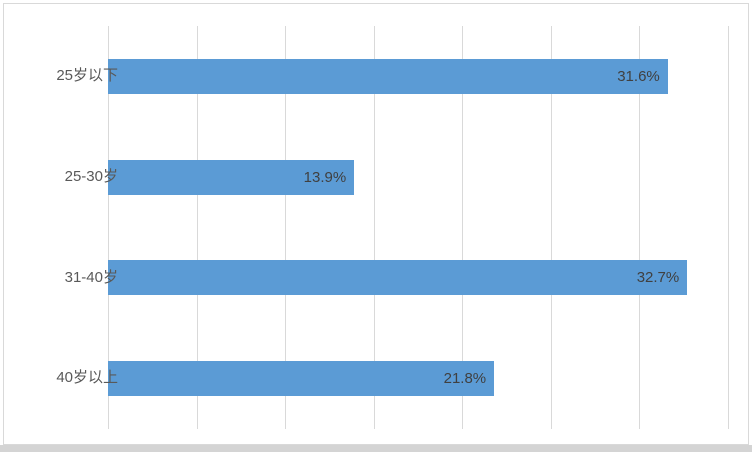 Image resolution: width=752 pixels, height=452 pixels. What do you see at coordinates (465, 379) in the screenshot?
I see `data-label: 21.8%` at bounding box center [465, 379].